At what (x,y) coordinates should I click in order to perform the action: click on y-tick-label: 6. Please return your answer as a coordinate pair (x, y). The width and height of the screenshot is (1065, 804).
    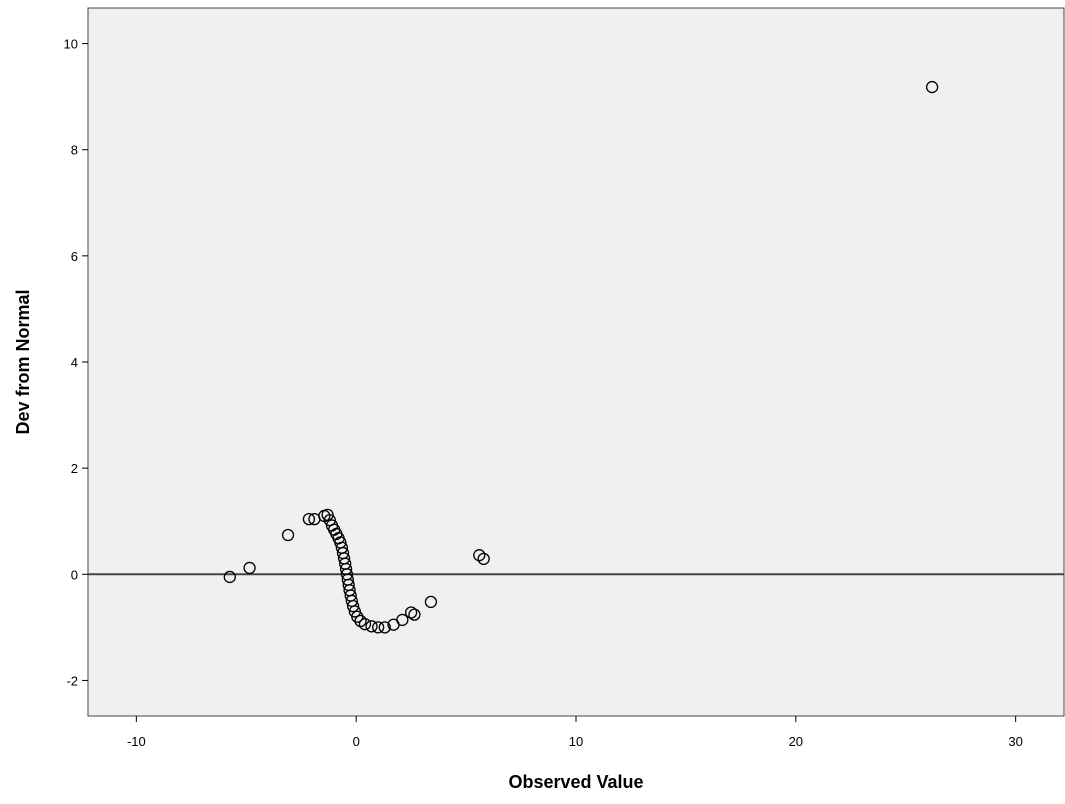
    Looking at the image, I should click on (74, 256).